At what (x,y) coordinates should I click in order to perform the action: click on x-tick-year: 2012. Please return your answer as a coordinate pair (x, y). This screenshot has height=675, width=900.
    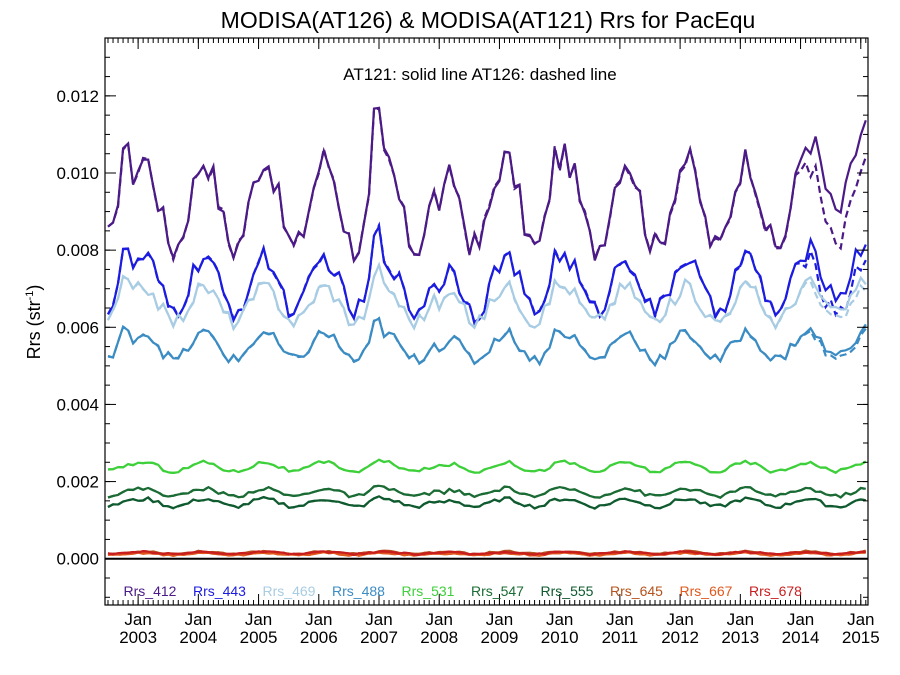
    Looking at the image, I should click on (680, 637).